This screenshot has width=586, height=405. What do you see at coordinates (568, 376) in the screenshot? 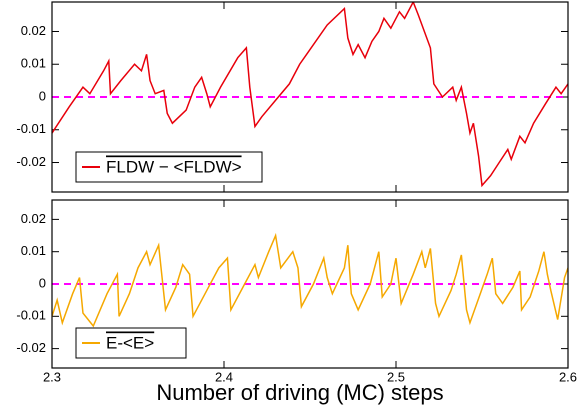
I see `x-tick-label: 2.6` at bounding box center [568, 376].